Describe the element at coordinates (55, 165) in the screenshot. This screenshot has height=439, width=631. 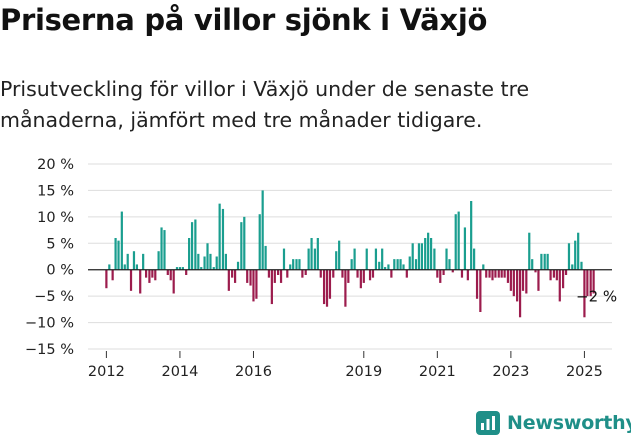
I see `y-tick-label: 20 %` at that location.